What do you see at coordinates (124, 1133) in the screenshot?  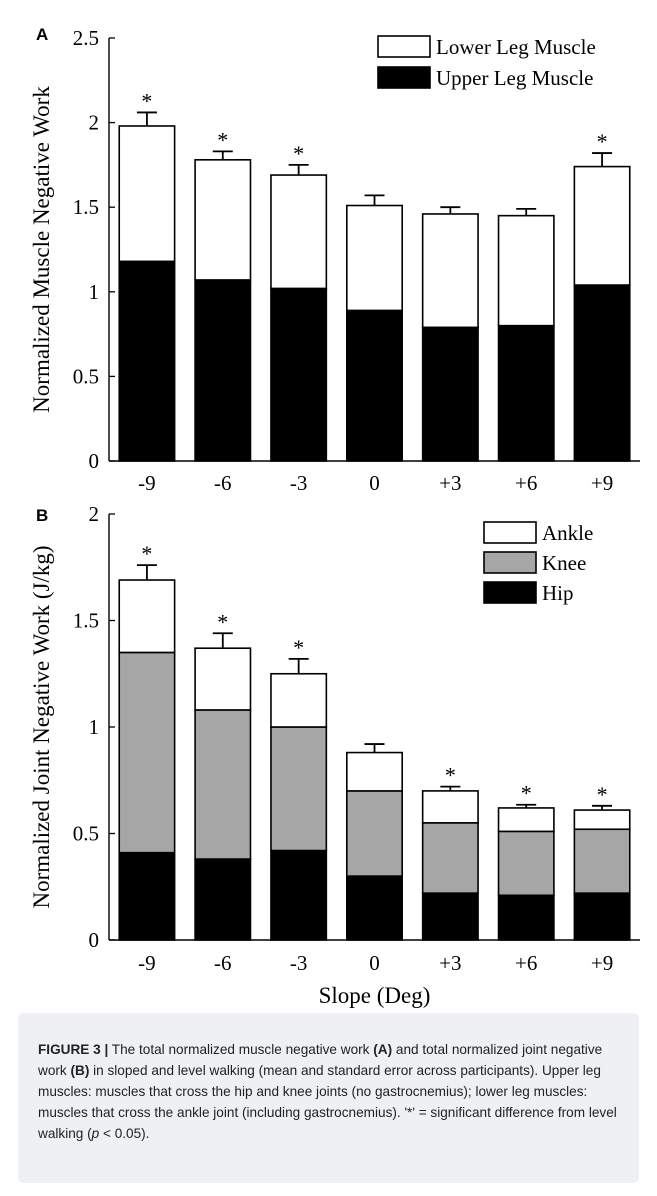 I see `caption-text-4: < 0.05).` at bounding box center [124, 1133].